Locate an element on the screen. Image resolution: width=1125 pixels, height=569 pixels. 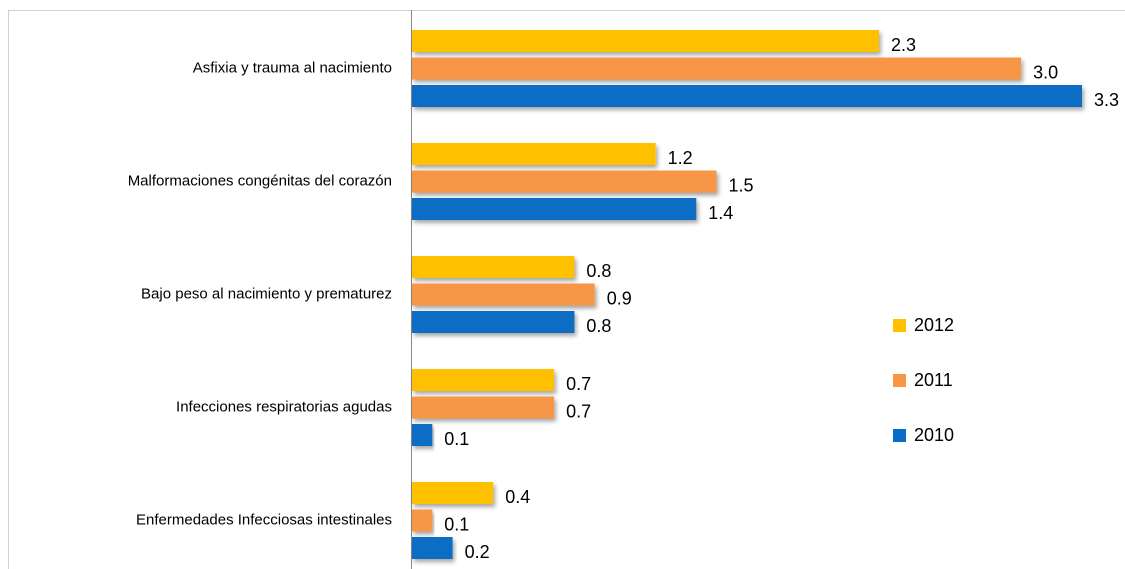
value-label: 3.0 is located at coordinates (1045, 72).